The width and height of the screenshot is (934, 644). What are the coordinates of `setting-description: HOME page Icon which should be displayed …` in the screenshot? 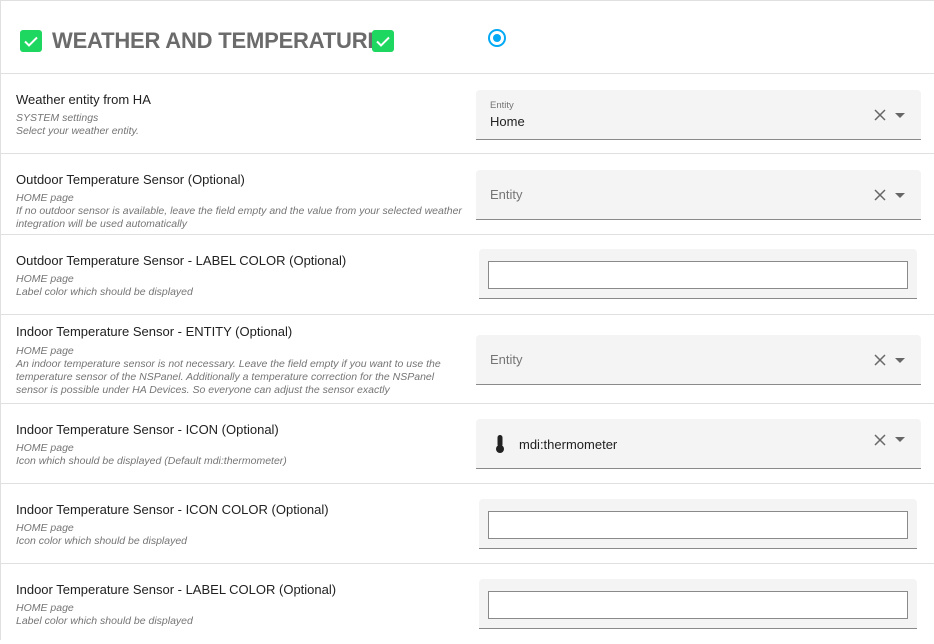 It's located at (151, 454).